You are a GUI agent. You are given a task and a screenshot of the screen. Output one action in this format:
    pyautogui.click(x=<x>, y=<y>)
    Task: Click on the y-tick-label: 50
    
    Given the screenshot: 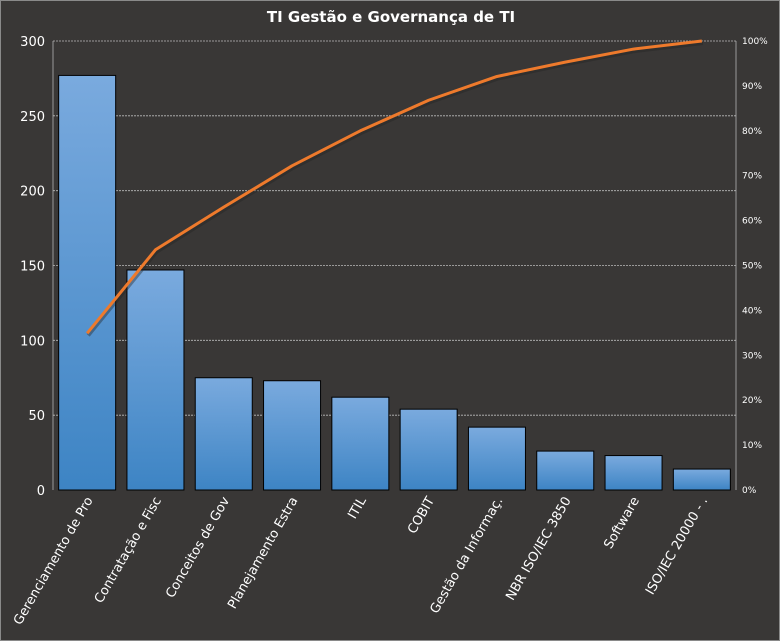 What is the action you would take?
    pyautogui.click(x=36, y=416)
    